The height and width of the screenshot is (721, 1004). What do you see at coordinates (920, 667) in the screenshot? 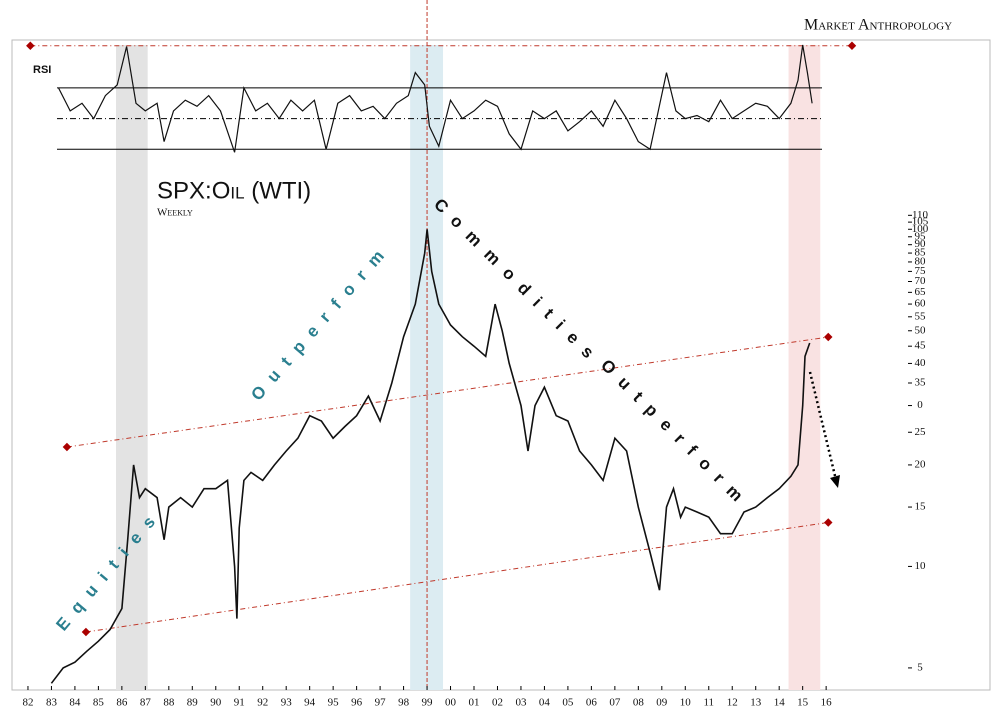
I see `y-tick-label: 5` at bounding box center [920, 667].